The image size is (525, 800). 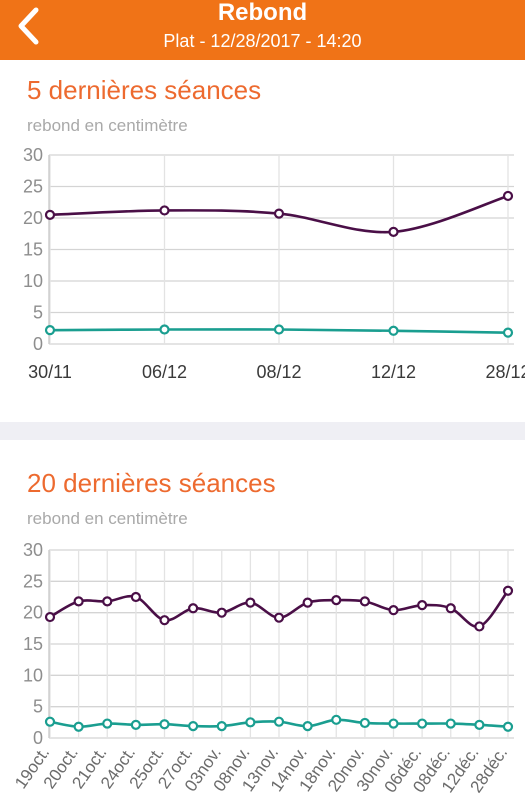 What do you see at coordinates (50, 372) in the screenshot?
I see `x-tick-label: 30/11` at bounding box center [50, 372].